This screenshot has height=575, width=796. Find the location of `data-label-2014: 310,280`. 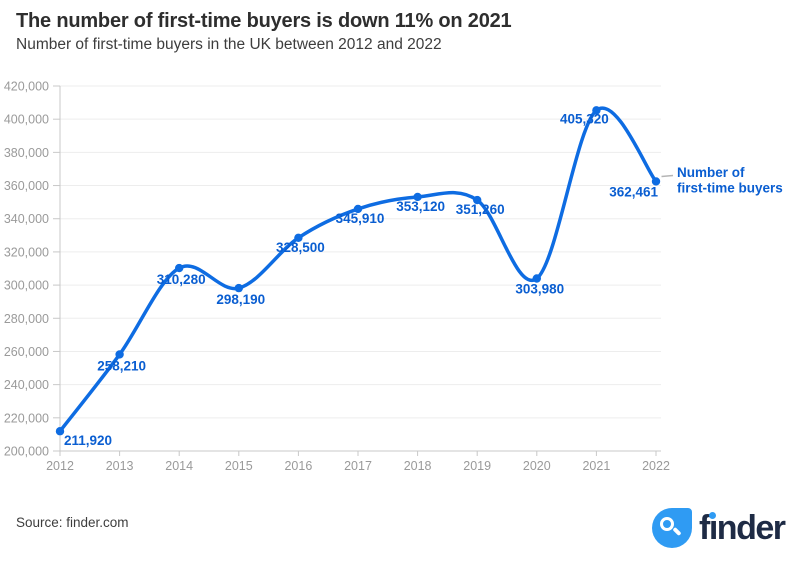

data-label-2014: 310,280 is located at coordinates (181, 279).